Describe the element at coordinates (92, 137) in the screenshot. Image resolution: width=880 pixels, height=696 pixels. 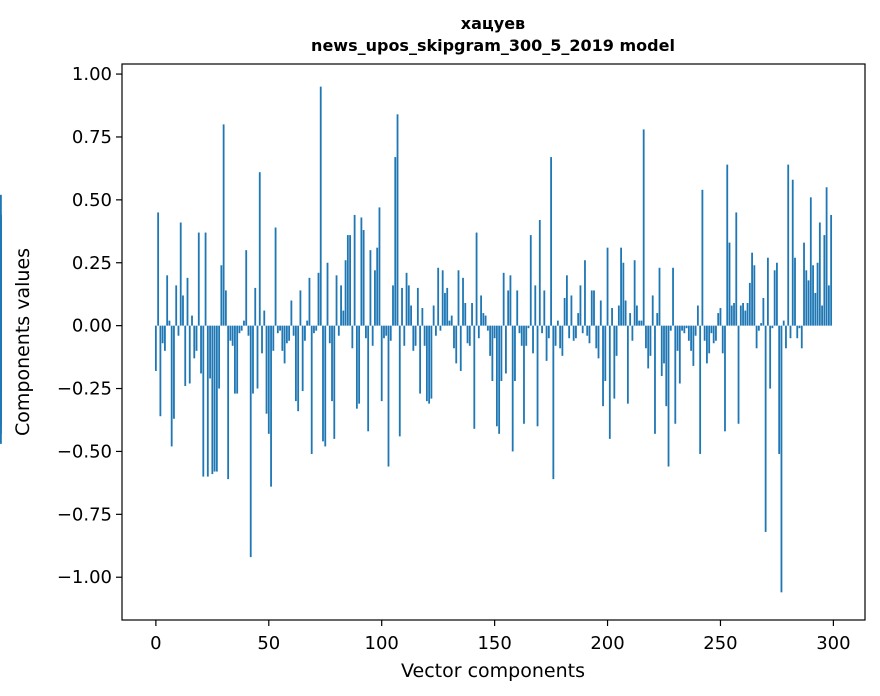
I see `y-tick-label: 0.75` at that location.